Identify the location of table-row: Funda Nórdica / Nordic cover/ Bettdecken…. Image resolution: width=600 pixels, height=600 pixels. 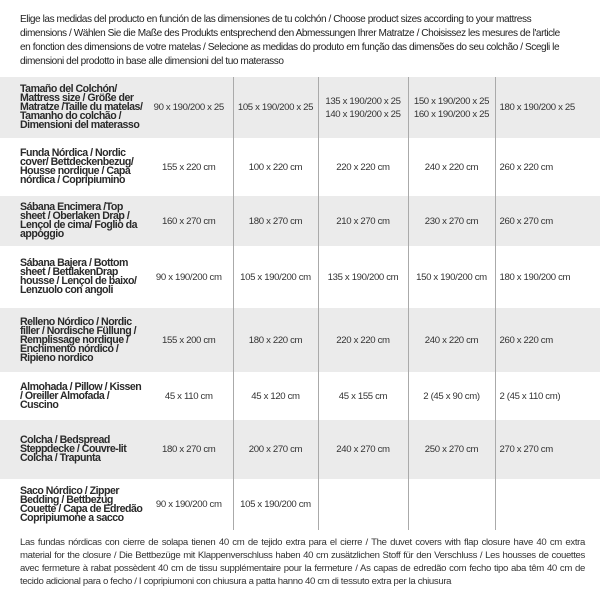
(300, 167).